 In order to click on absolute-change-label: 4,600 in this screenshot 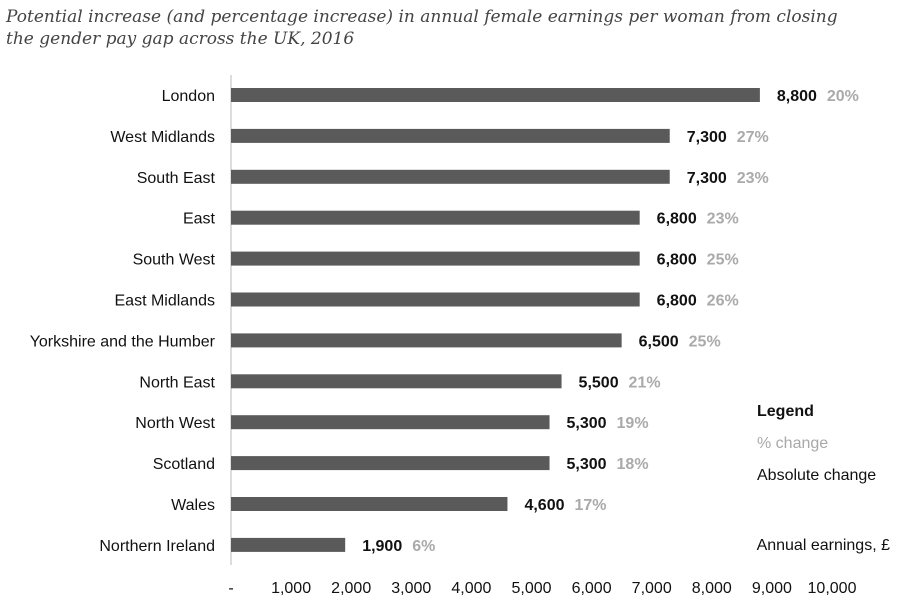, I will do `click(544, 505)`.